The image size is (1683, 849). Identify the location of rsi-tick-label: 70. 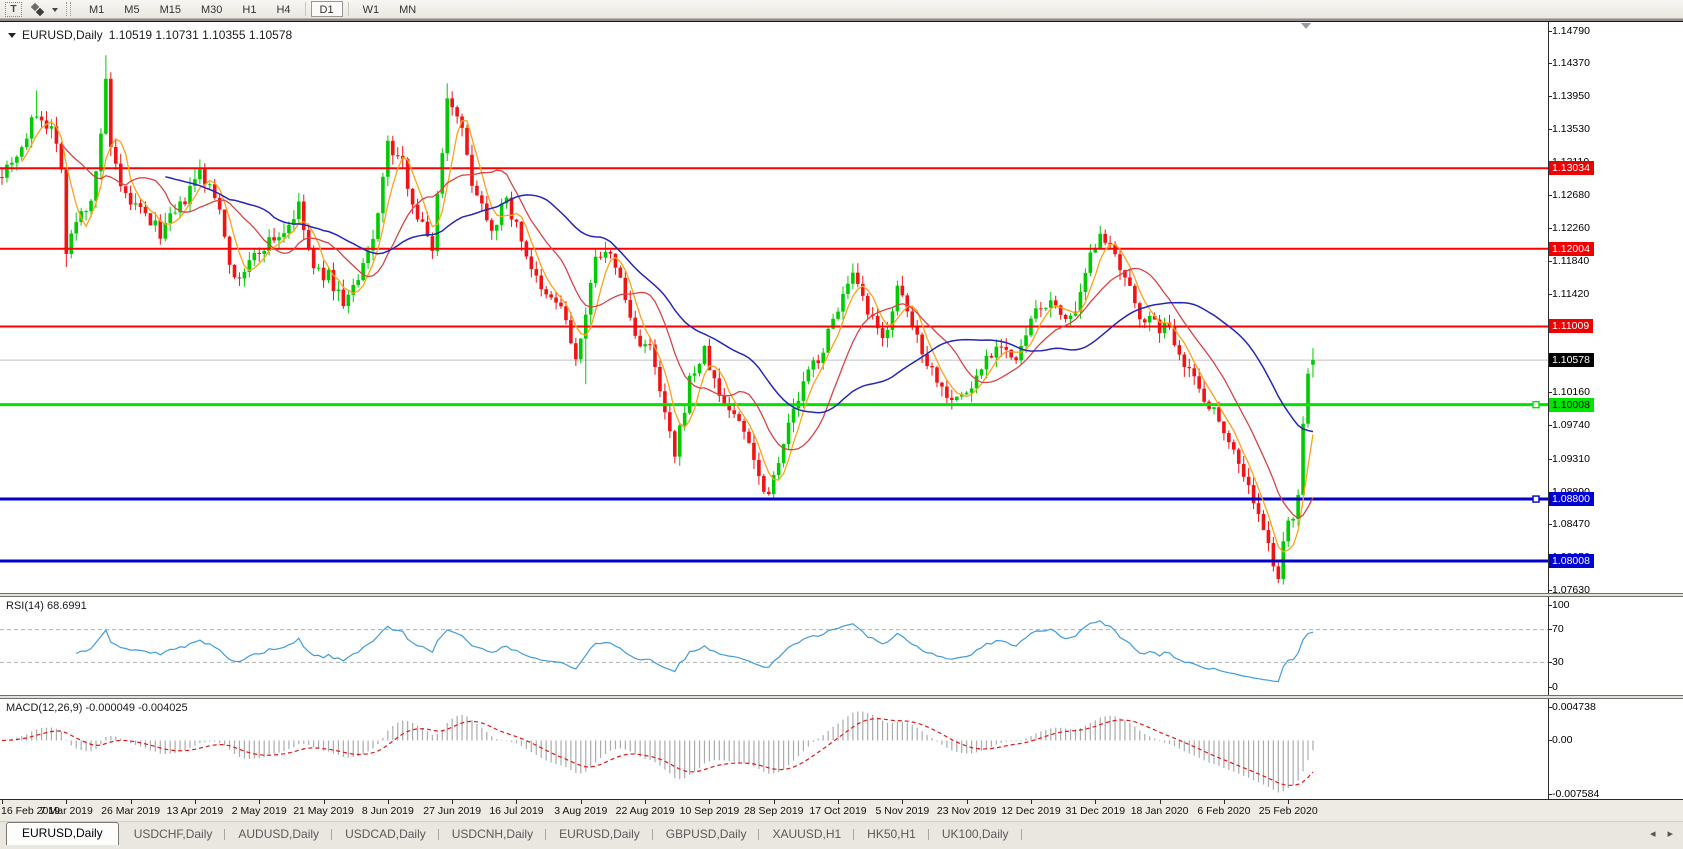
(1556, 629).